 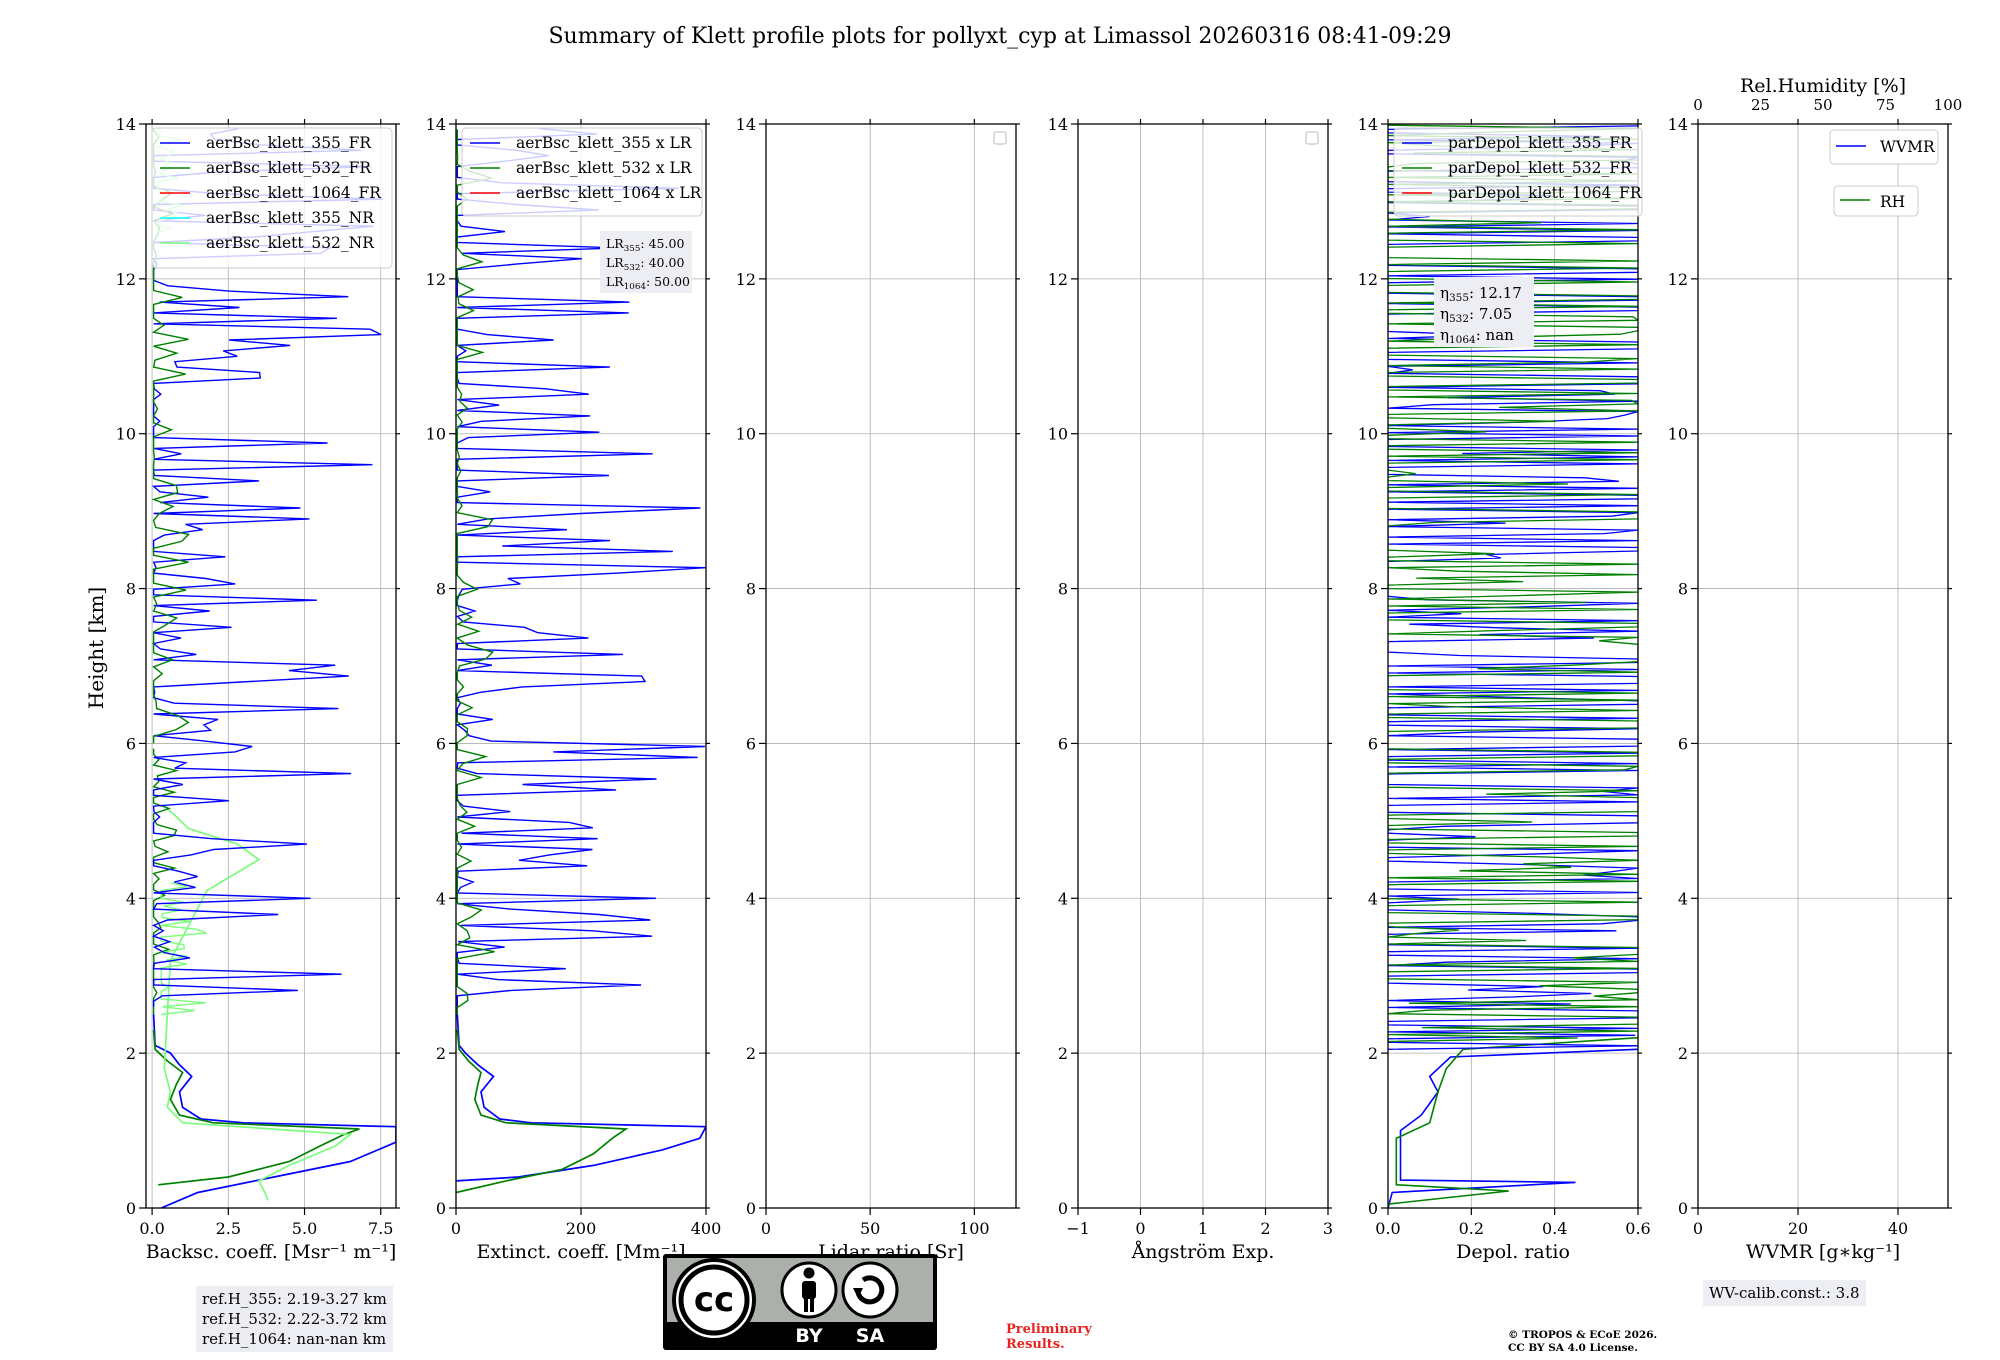 I want to click on series-aerBsc_klett_355_FR, so click(x=274, y=1111).